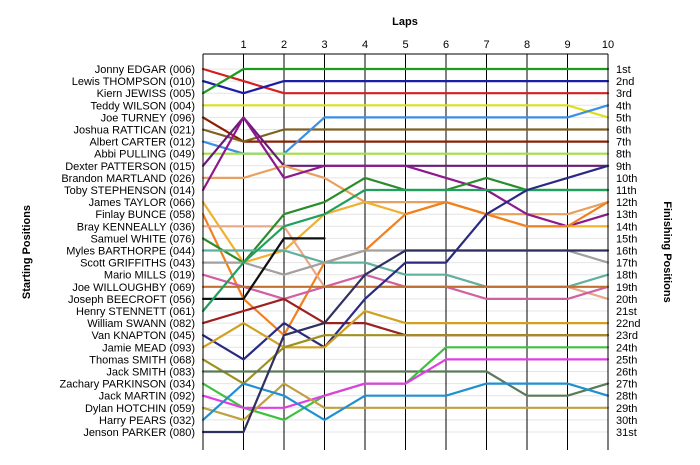 The width and height of the screenshot is (700, 465). What do you see at coordinates (142, 203) in the screenshot?
I see `starting-label: James TAYLOR (066)` at bounding box center [142, 203].